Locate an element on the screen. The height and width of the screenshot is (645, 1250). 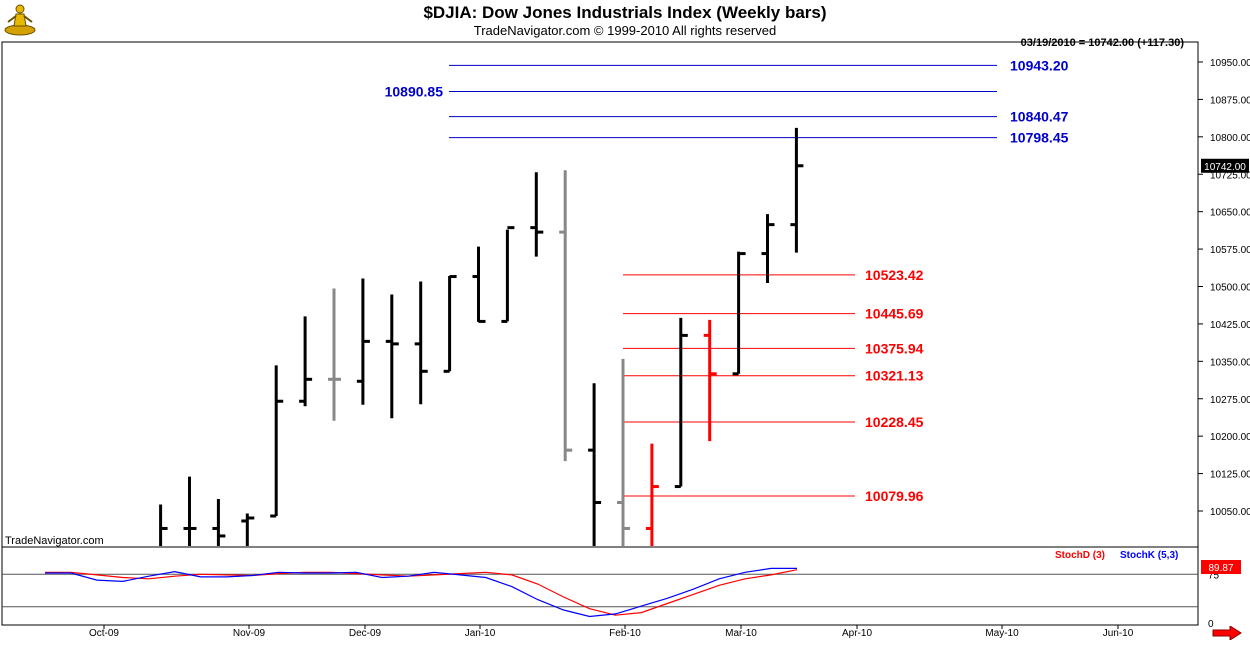
retracement-level-label: 10445.69 is located at coordinates (894, 314).